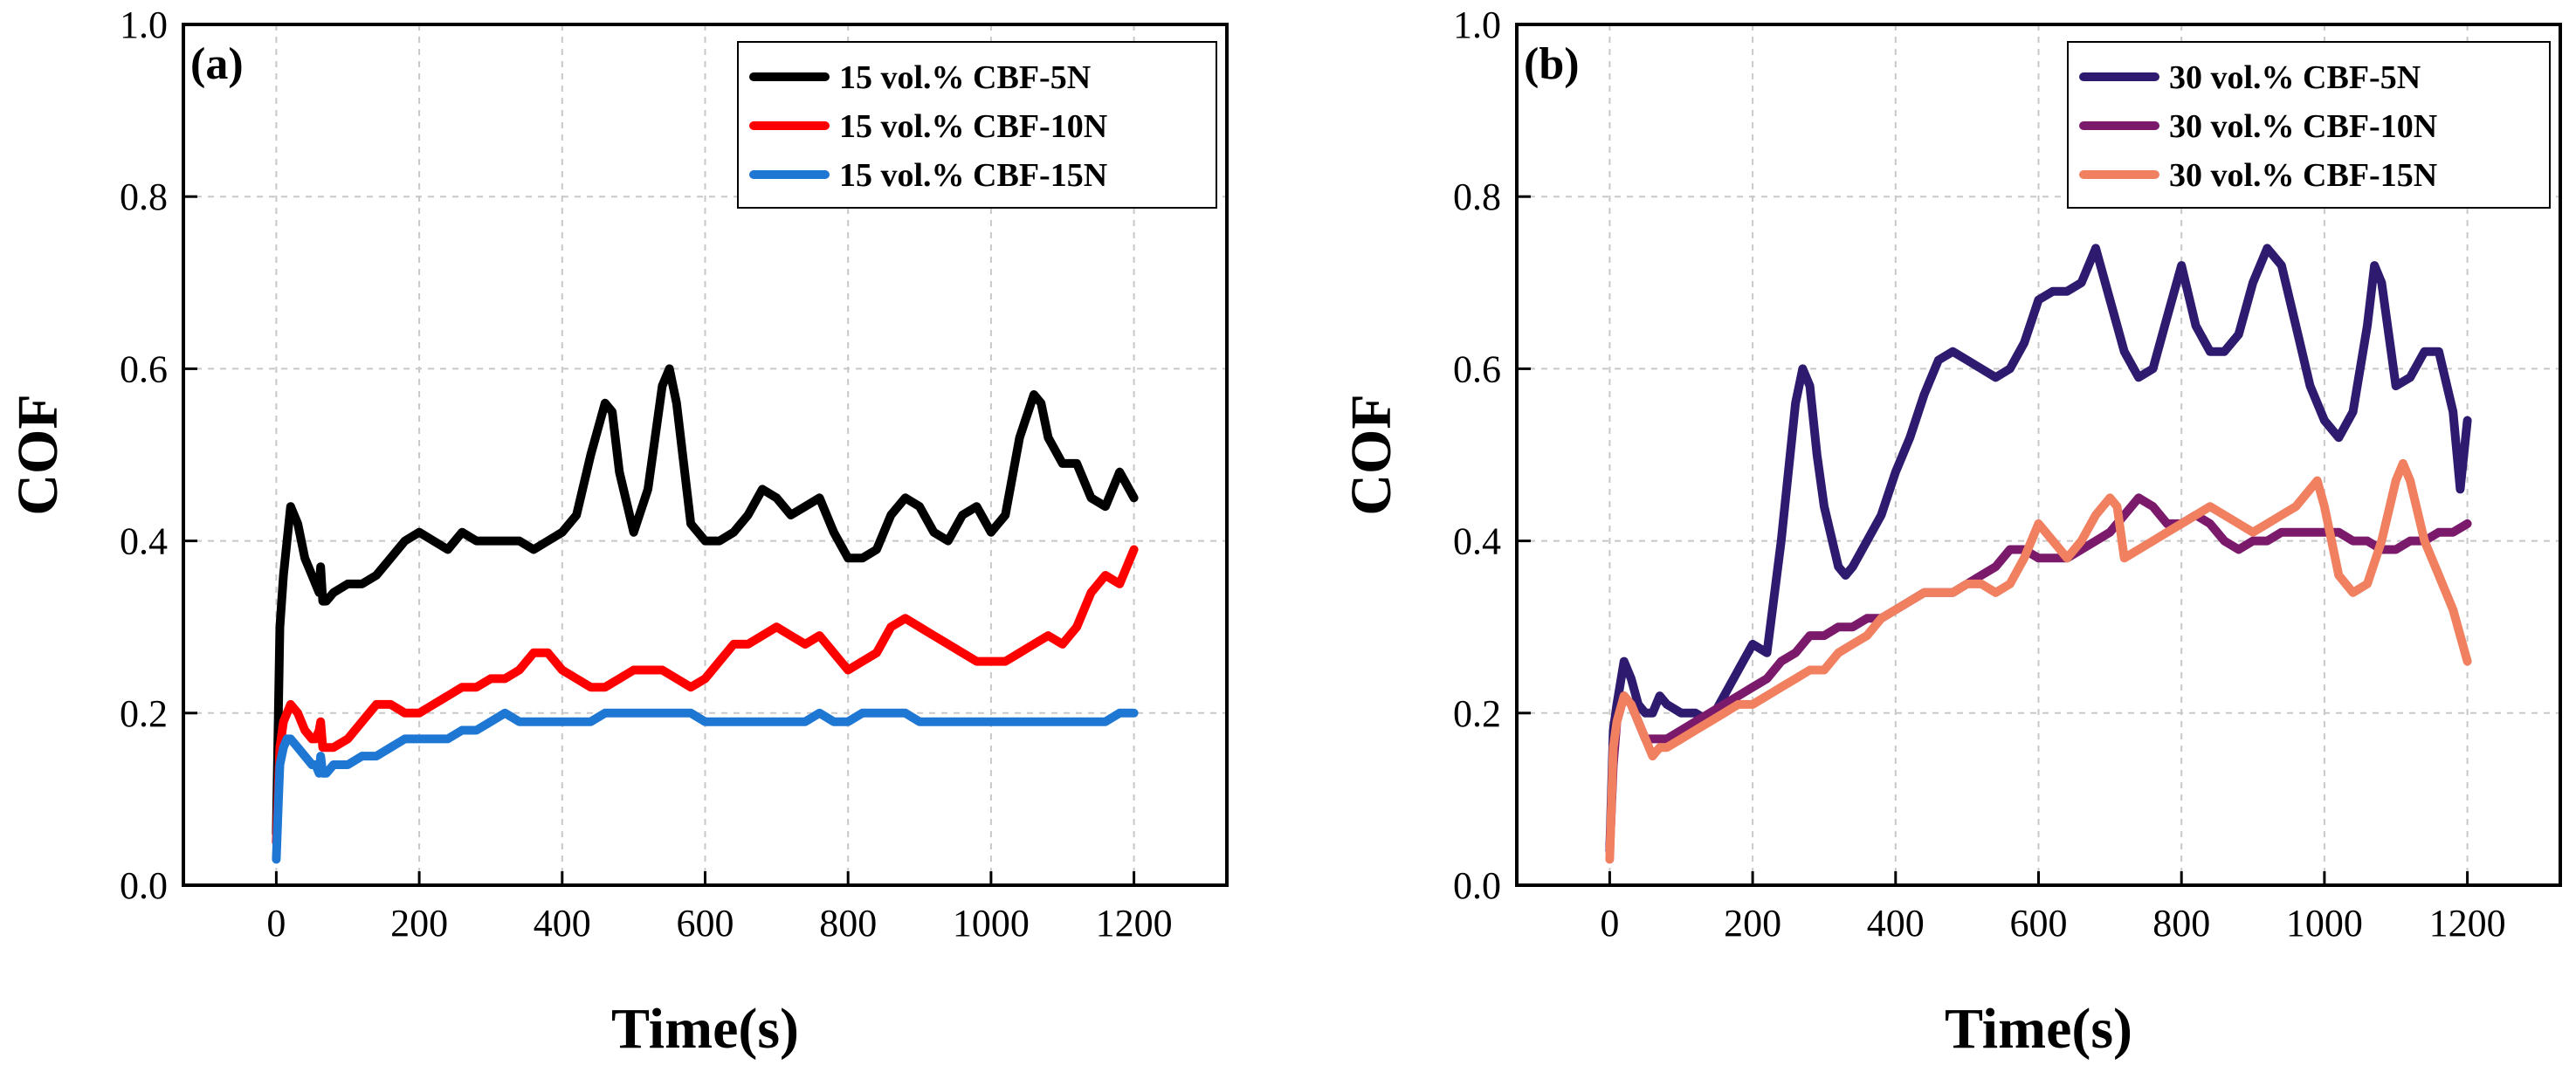  I want to click on legend-label-30-10n: 30 vol.% CBF-10N, so click(2303, 127).